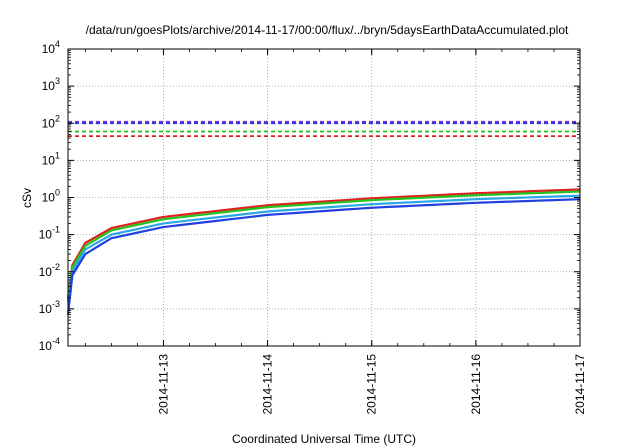 The width and height of the screenshot is (640, 448). I want to click on y-tick-label: 10⁴, so click(51, 47).